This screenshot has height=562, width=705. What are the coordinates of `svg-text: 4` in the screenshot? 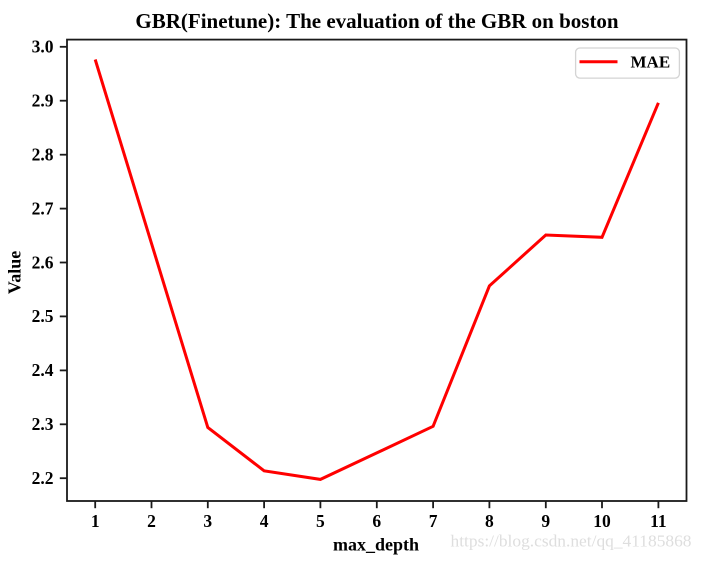 It's located at (264, 521).